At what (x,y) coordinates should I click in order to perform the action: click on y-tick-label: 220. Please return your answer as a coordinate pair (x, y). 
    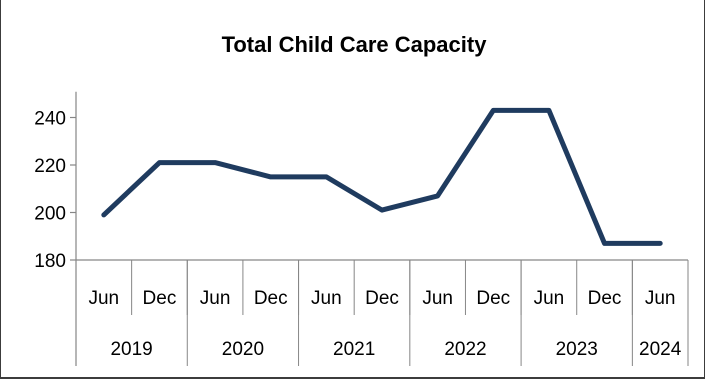
    Looking at the image, I should click on (50, 166).